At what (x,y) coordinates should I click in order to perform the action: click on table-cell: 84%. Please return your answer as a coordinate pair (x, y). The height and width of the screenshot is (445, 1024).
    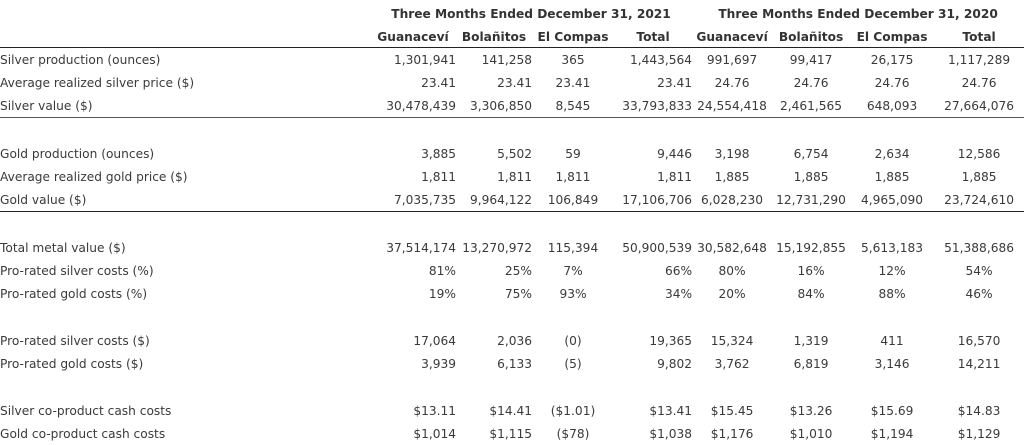
    Looking at the image, I should click on (811, 293).